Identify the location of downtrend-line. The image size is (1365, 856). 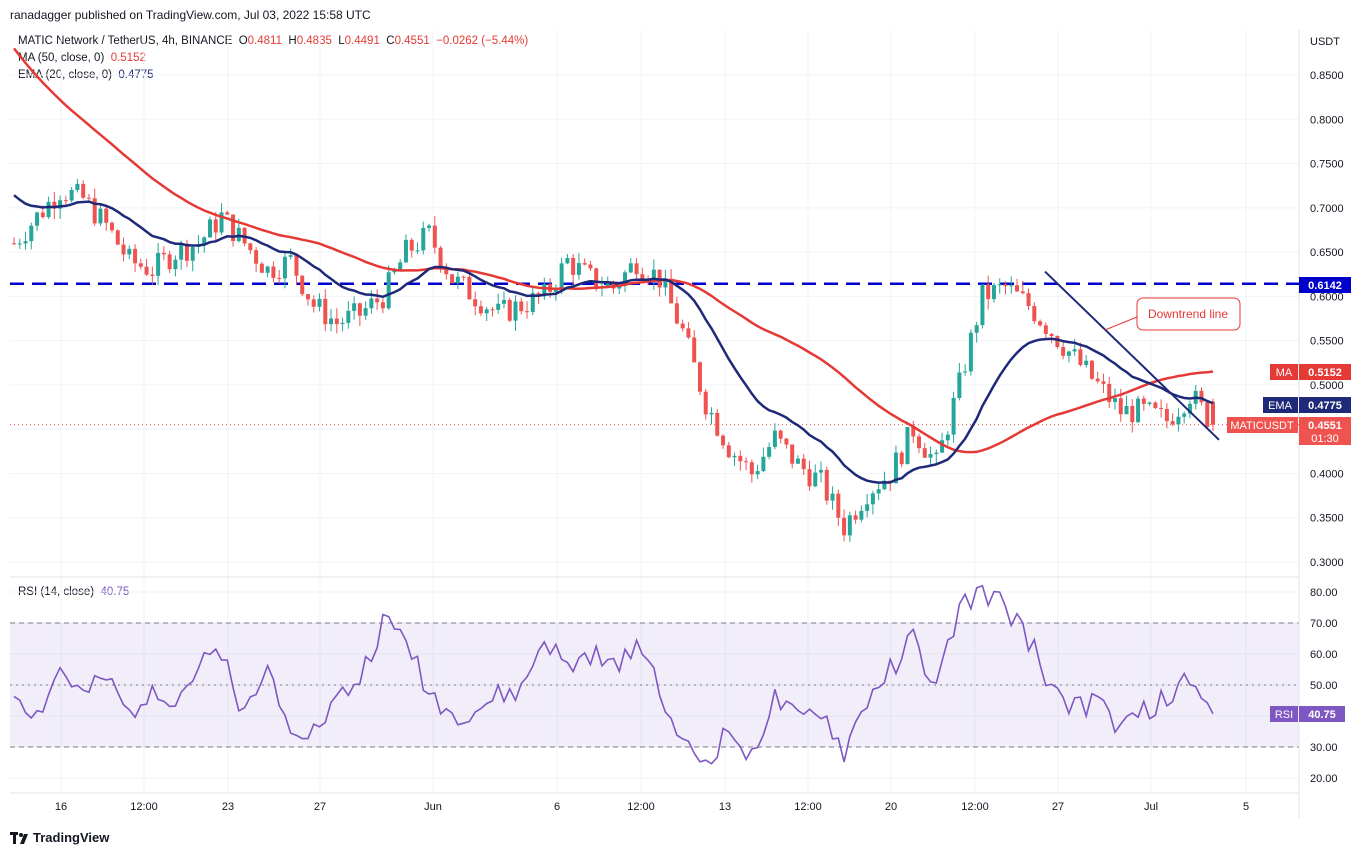
(1132, 355).